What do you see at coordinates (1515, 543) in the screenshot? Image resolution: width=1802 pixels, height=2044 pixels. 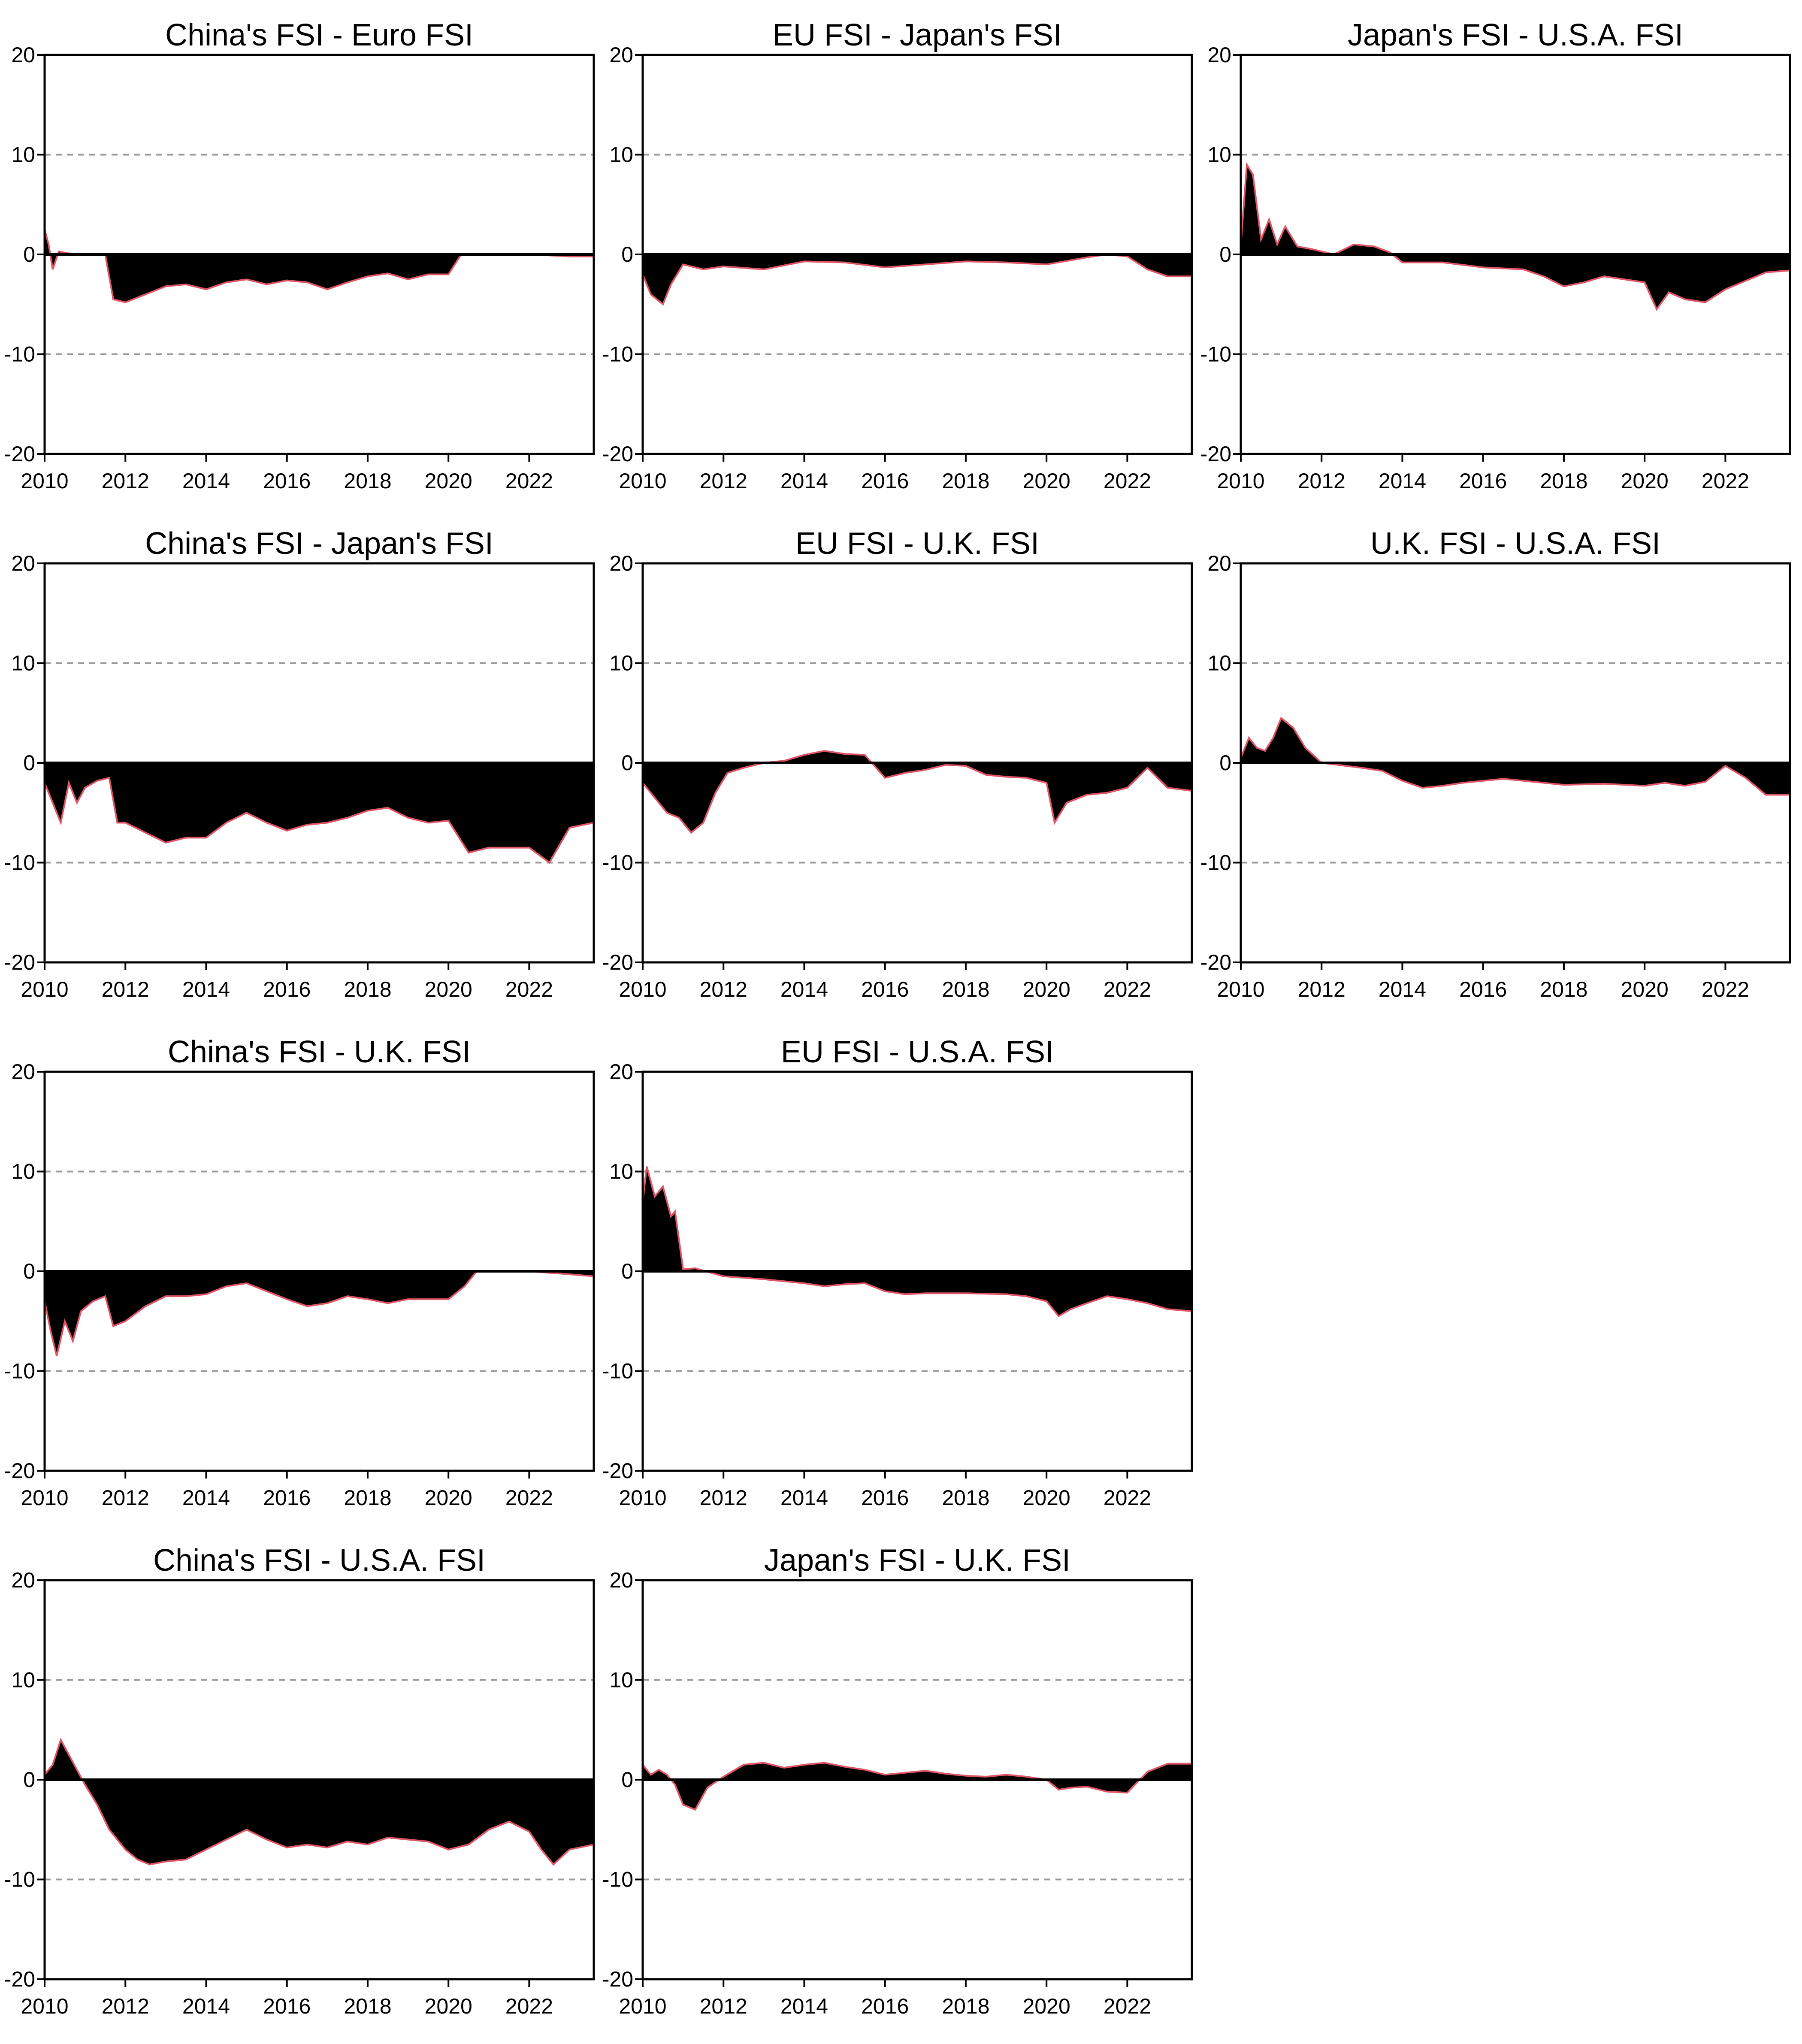 I see `panel-title: U.K. FSI - U.S.A. FSI` at bounding box center [1515, 543].